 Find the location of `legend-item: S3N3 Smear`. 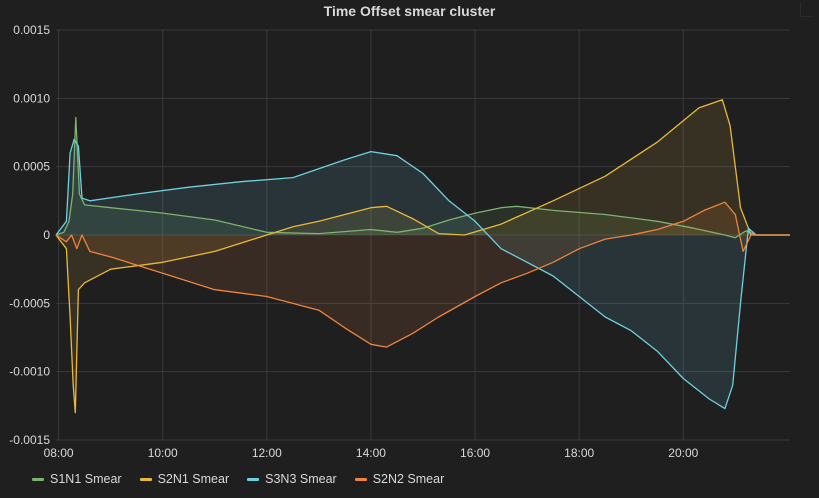

legend-item: S3N3 Smear is located at coordinates (292, 479).